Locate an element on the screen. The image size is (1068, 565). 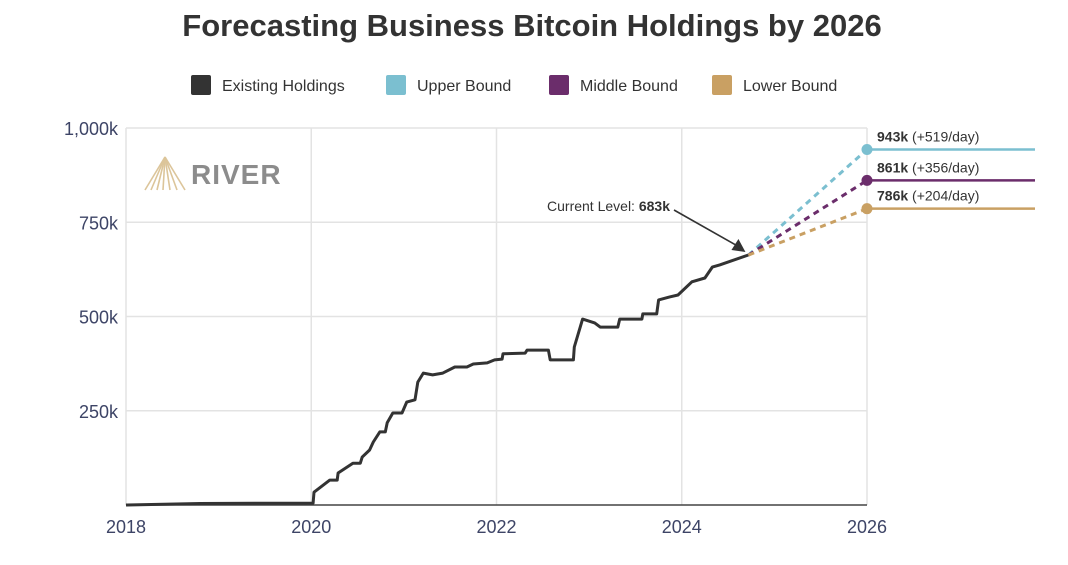
legend-label: Existing Holdings is located at coordinates (283, 86).